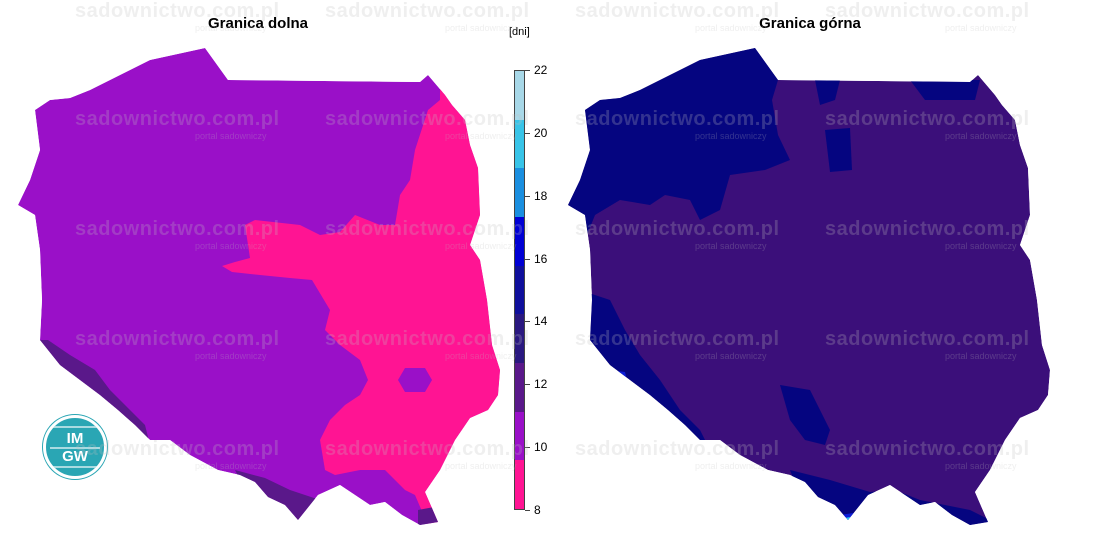 This screenshot has width=1100, height=550. I want to click on logo-text-bottom: GW, so click(75, 456).